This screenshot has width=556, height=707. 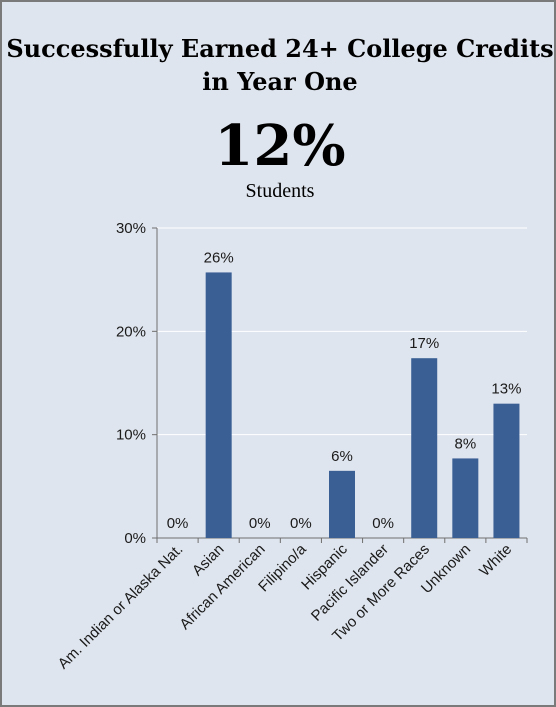 What do you see at coordinates (131, 435) in the screenshot?
I see `y-tick-label: 10%` at bounding box center [131, 435].